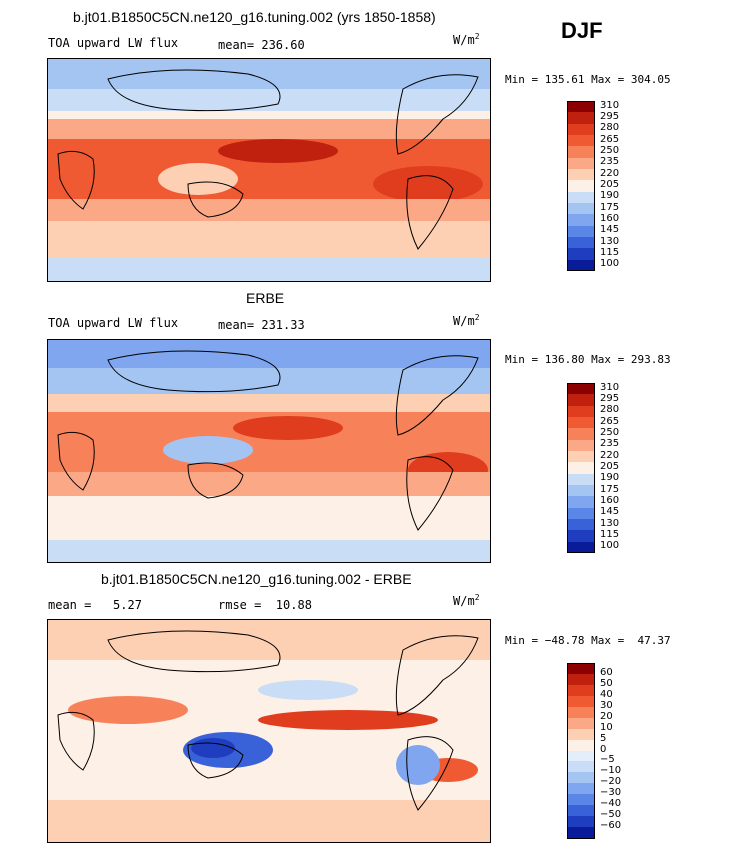  What do you see at coordinates (269, 210) in the screenshot?
I see `subtropic-band-s` at bounding box center [269, 210].